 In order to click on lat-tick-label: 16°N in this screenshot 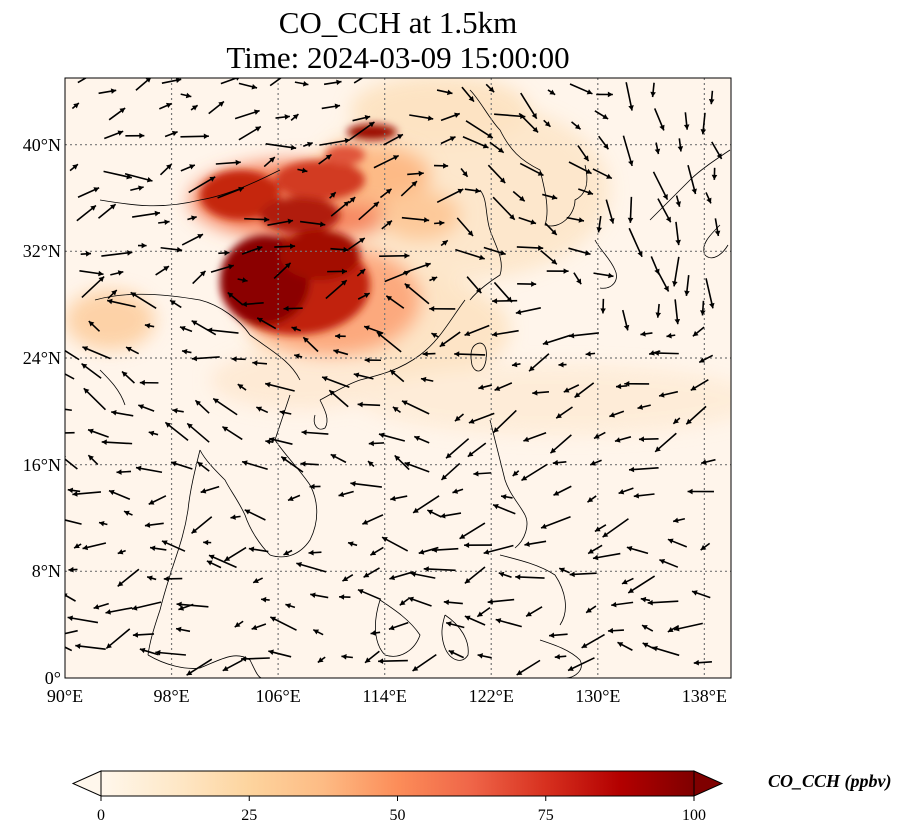, I will do `click(41, 464)`.